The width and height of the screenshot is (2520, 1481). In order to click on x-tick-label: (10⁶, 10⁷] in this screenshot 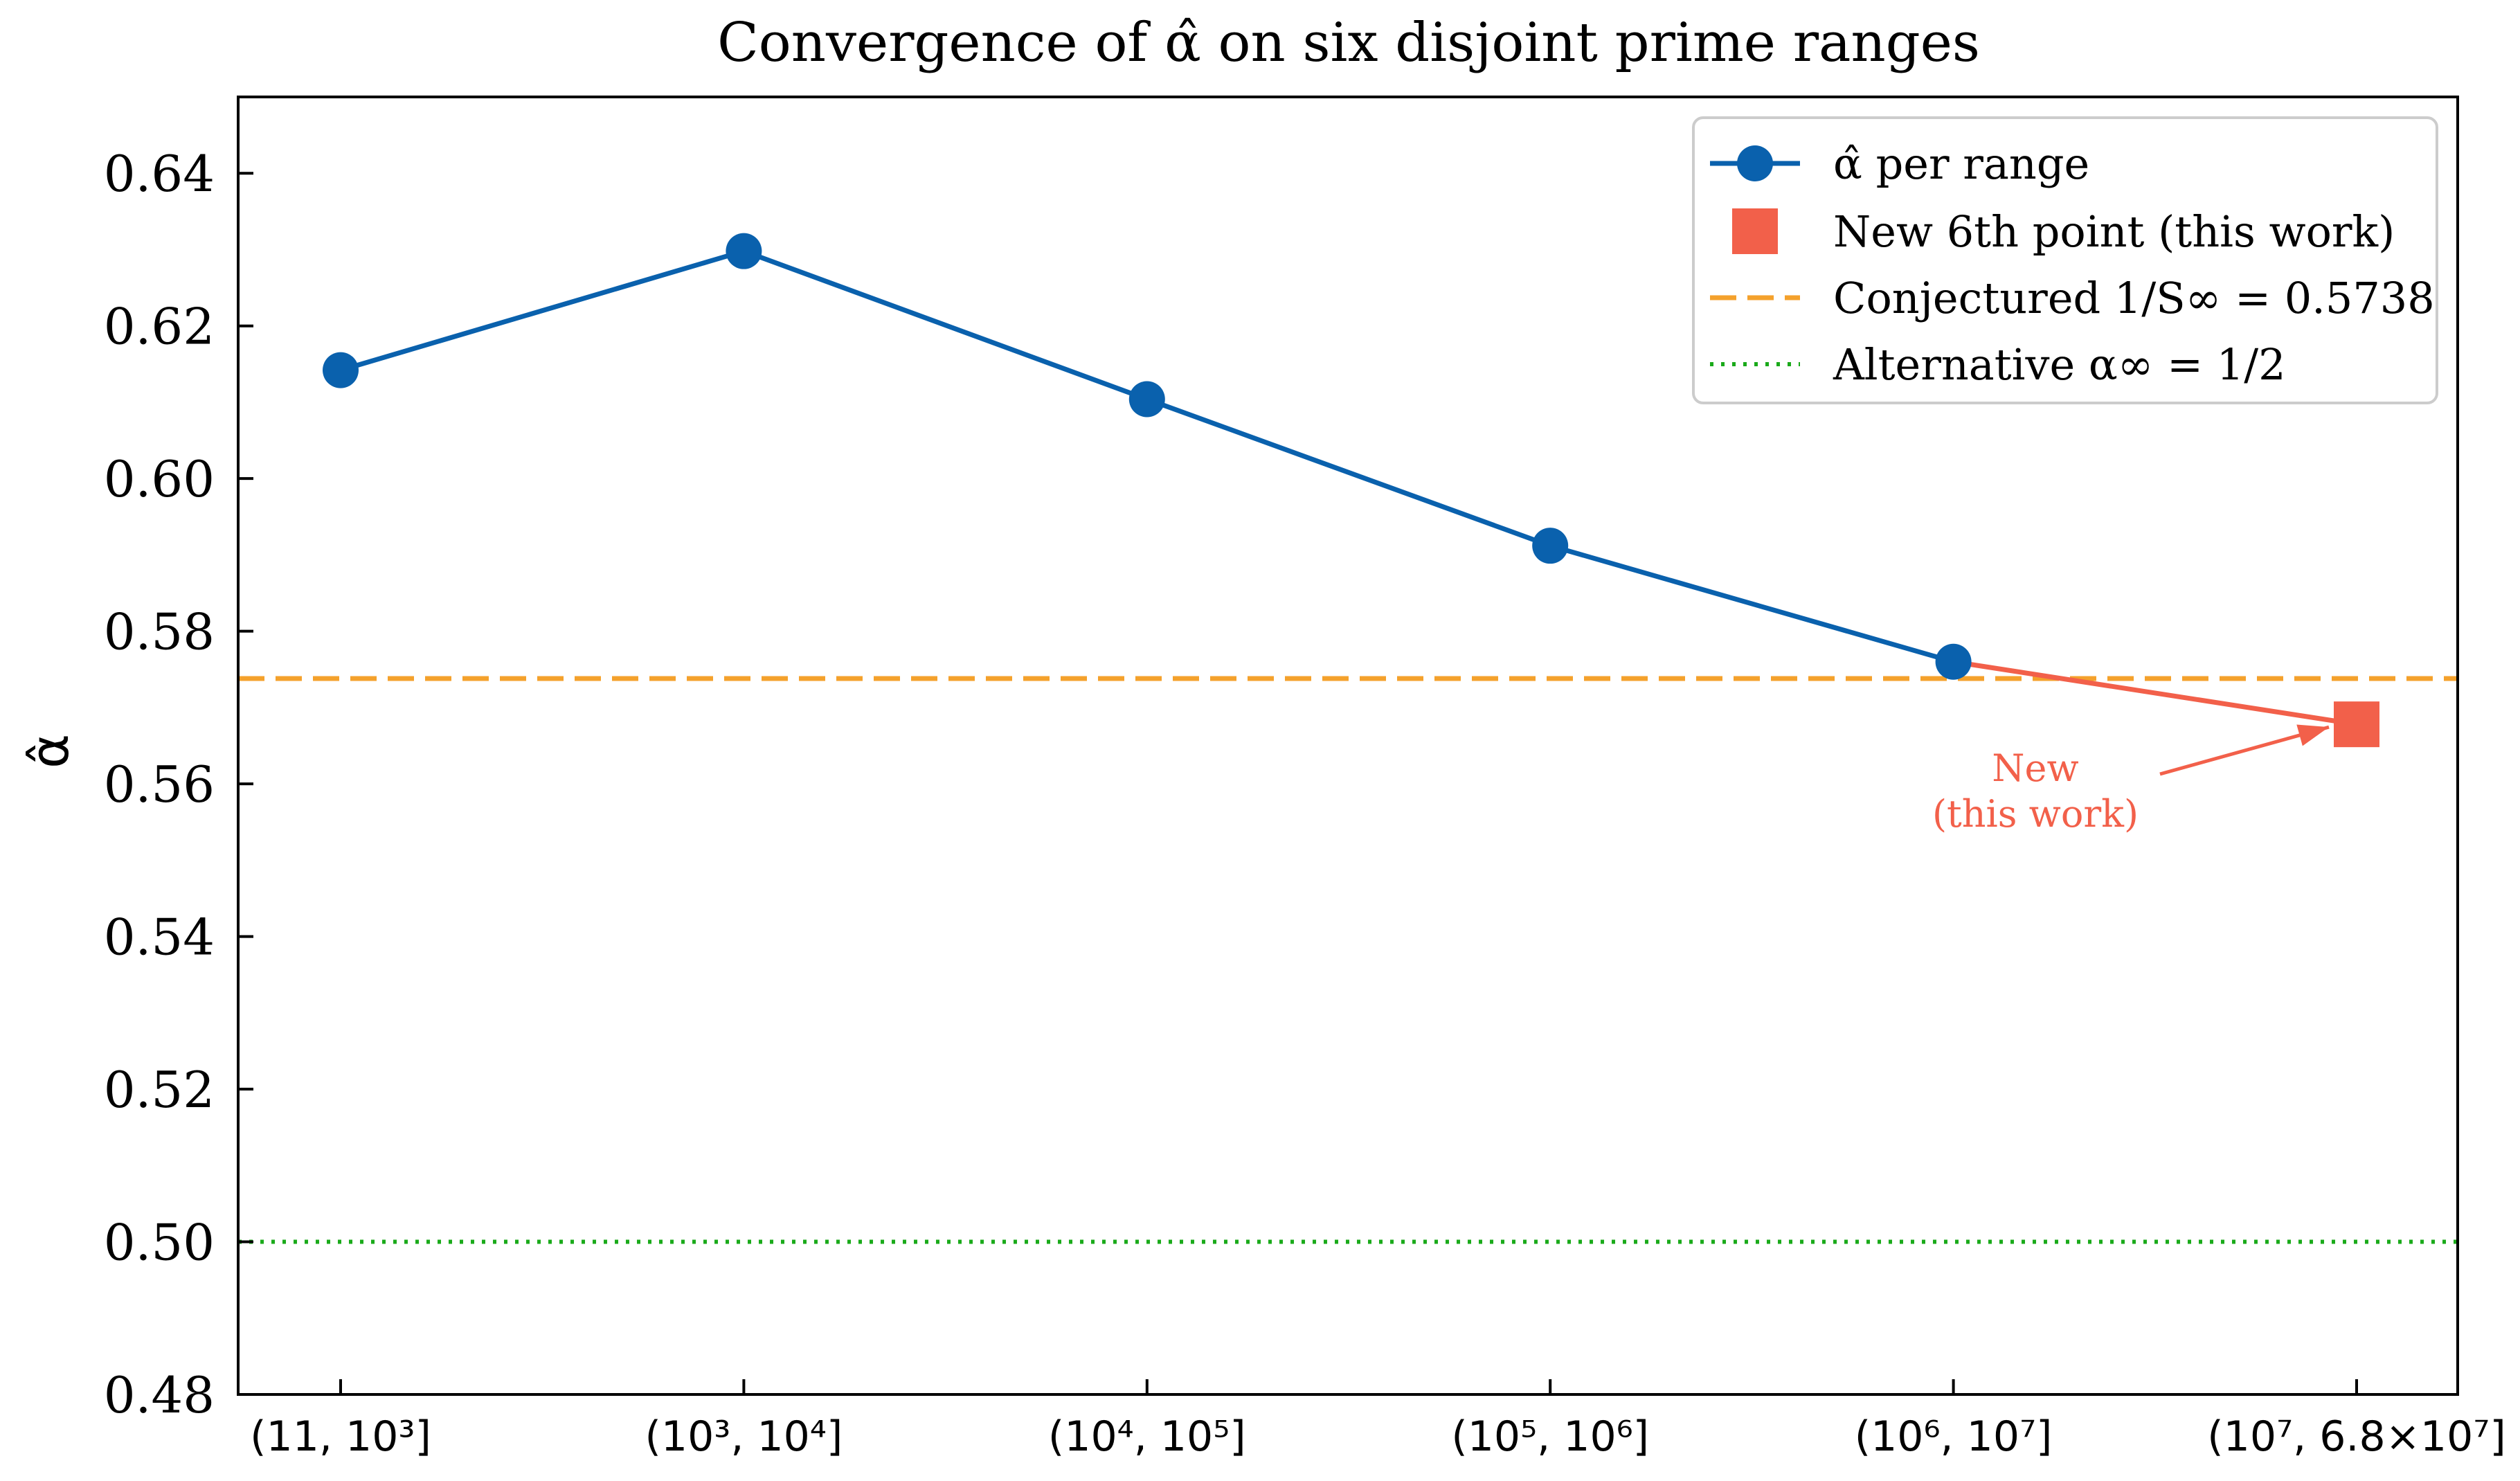, I will do `click(1954, 1436)`.